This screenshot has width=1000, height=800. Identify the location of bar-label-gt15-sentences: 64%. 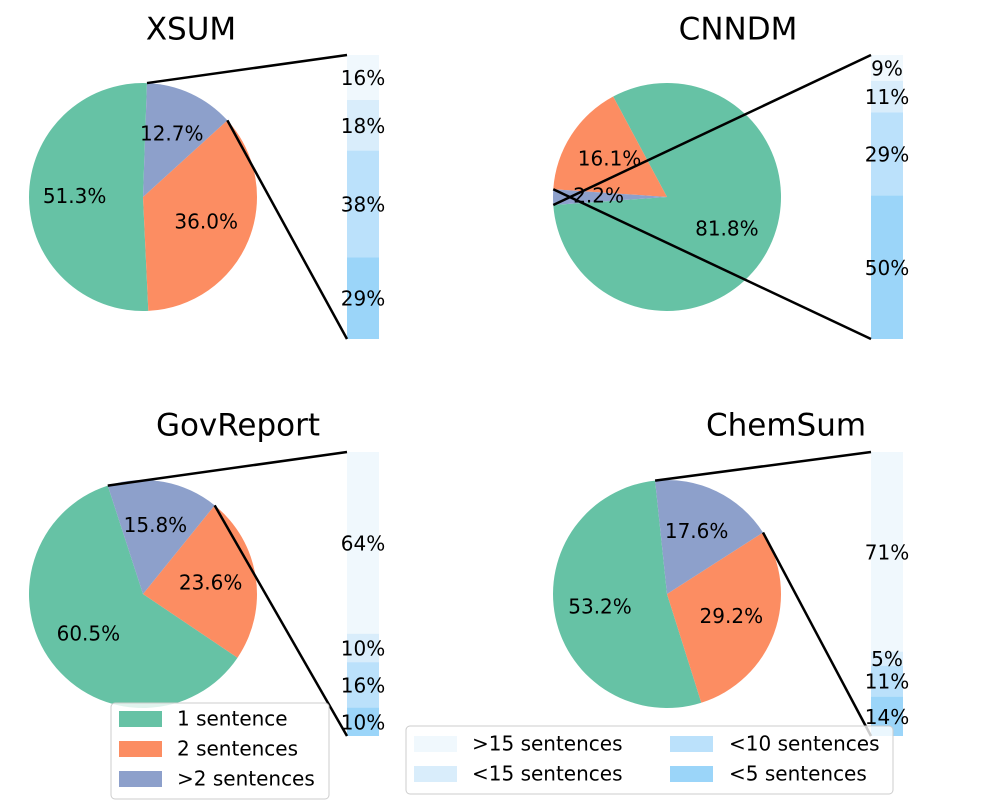
(363, 543).